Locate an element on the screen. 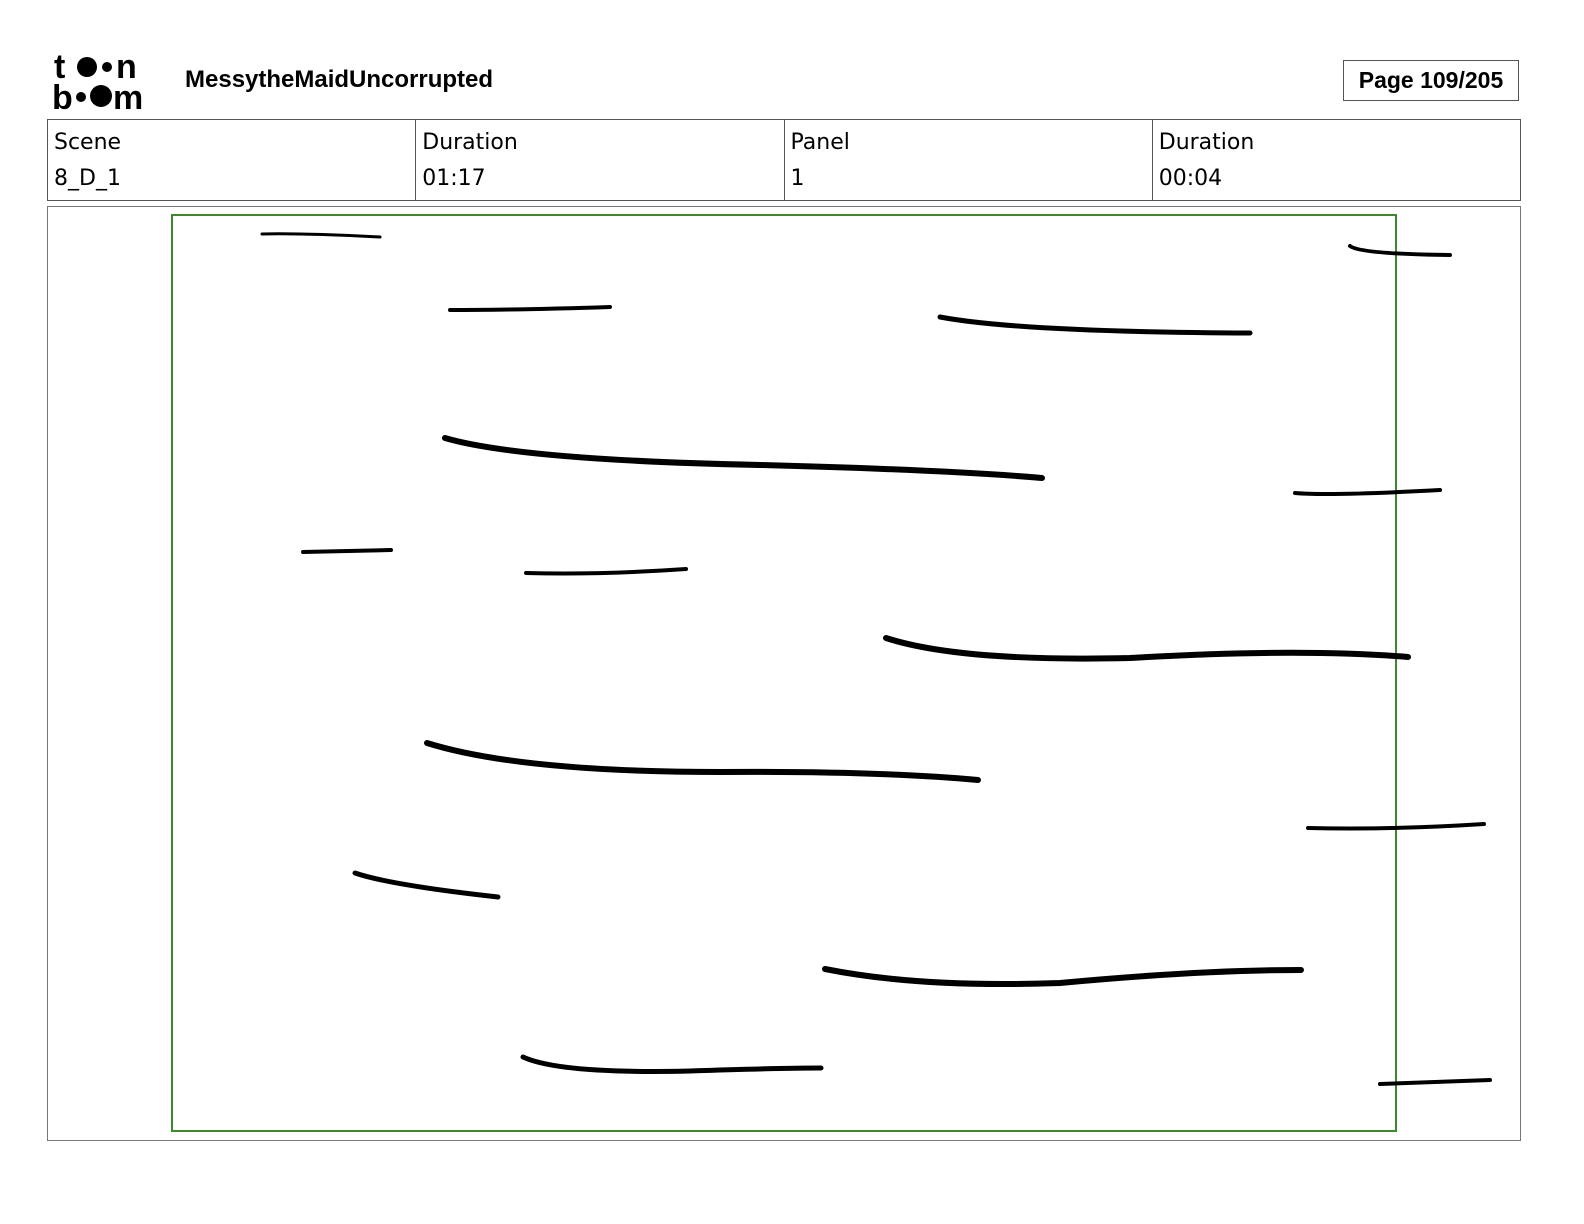  panel-duration-value: 00:04 is located at coordinates (1190, 178).